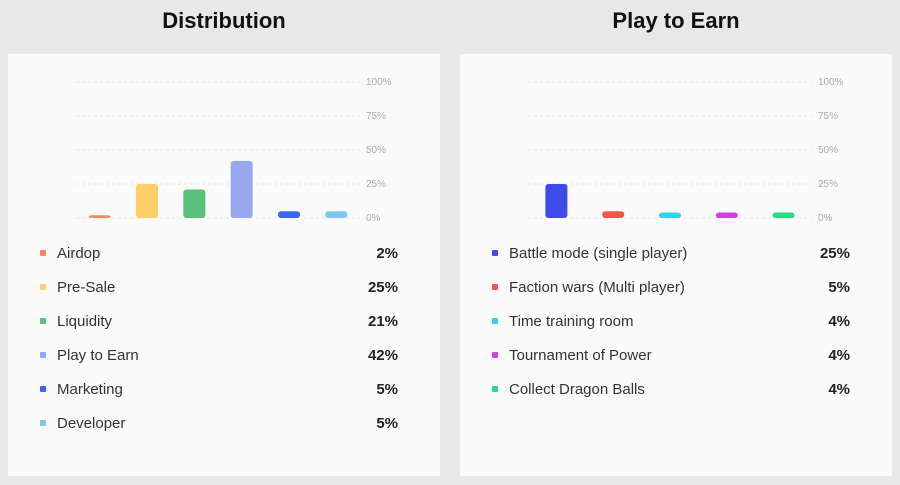 The image size is (900, 485). I want to click on legend-label: Faction wars (Multi player), so click(597, 287).